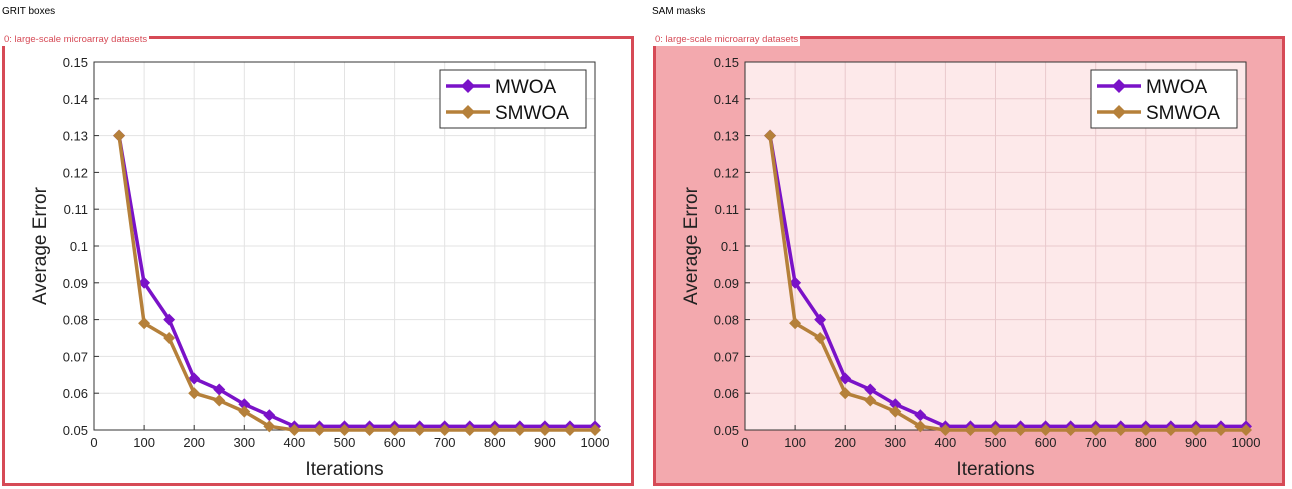 The image size is (1292, 489). What do you see at coordinates (727, 39) in the screenshot?
I see `sam-mask-label: 0: large-scale microarray datasets` at bounding box center [727, 39].